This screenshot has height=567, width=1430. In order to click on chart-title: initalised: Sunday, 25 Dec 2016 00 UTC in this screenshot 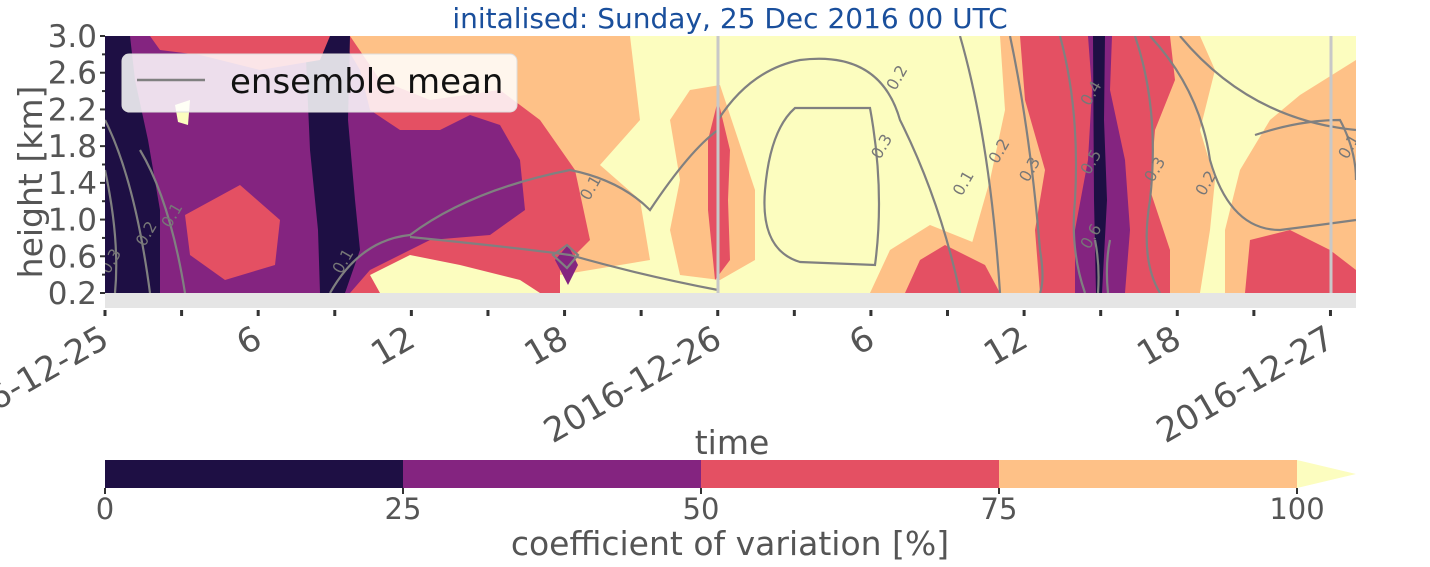, I will do `click(729, 18)`.